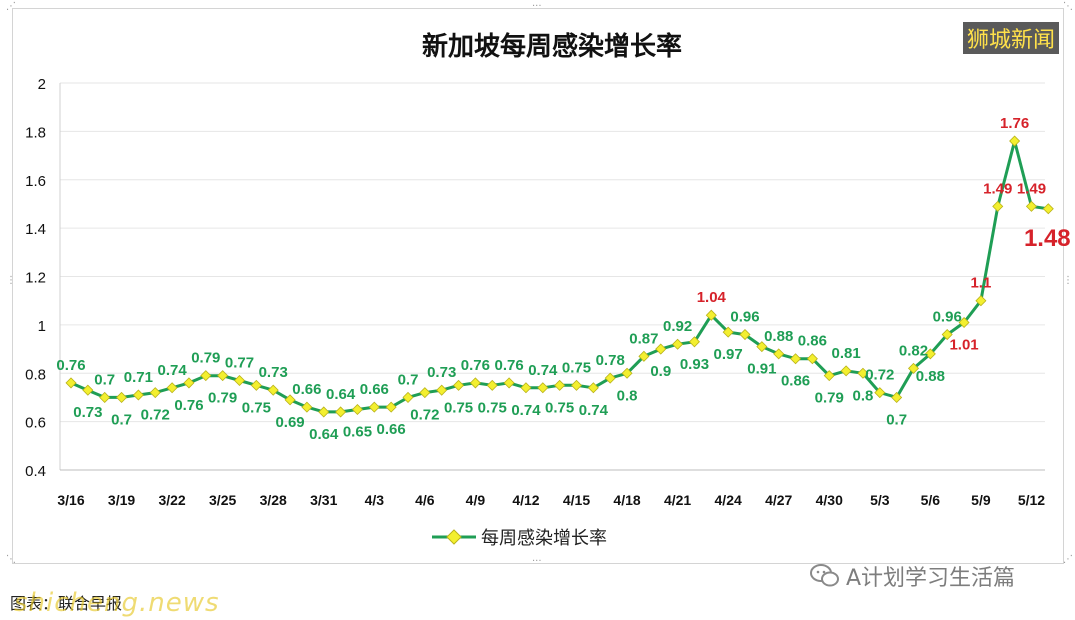  I want to click on x-tick-label: 5/3, so click(880, 500).